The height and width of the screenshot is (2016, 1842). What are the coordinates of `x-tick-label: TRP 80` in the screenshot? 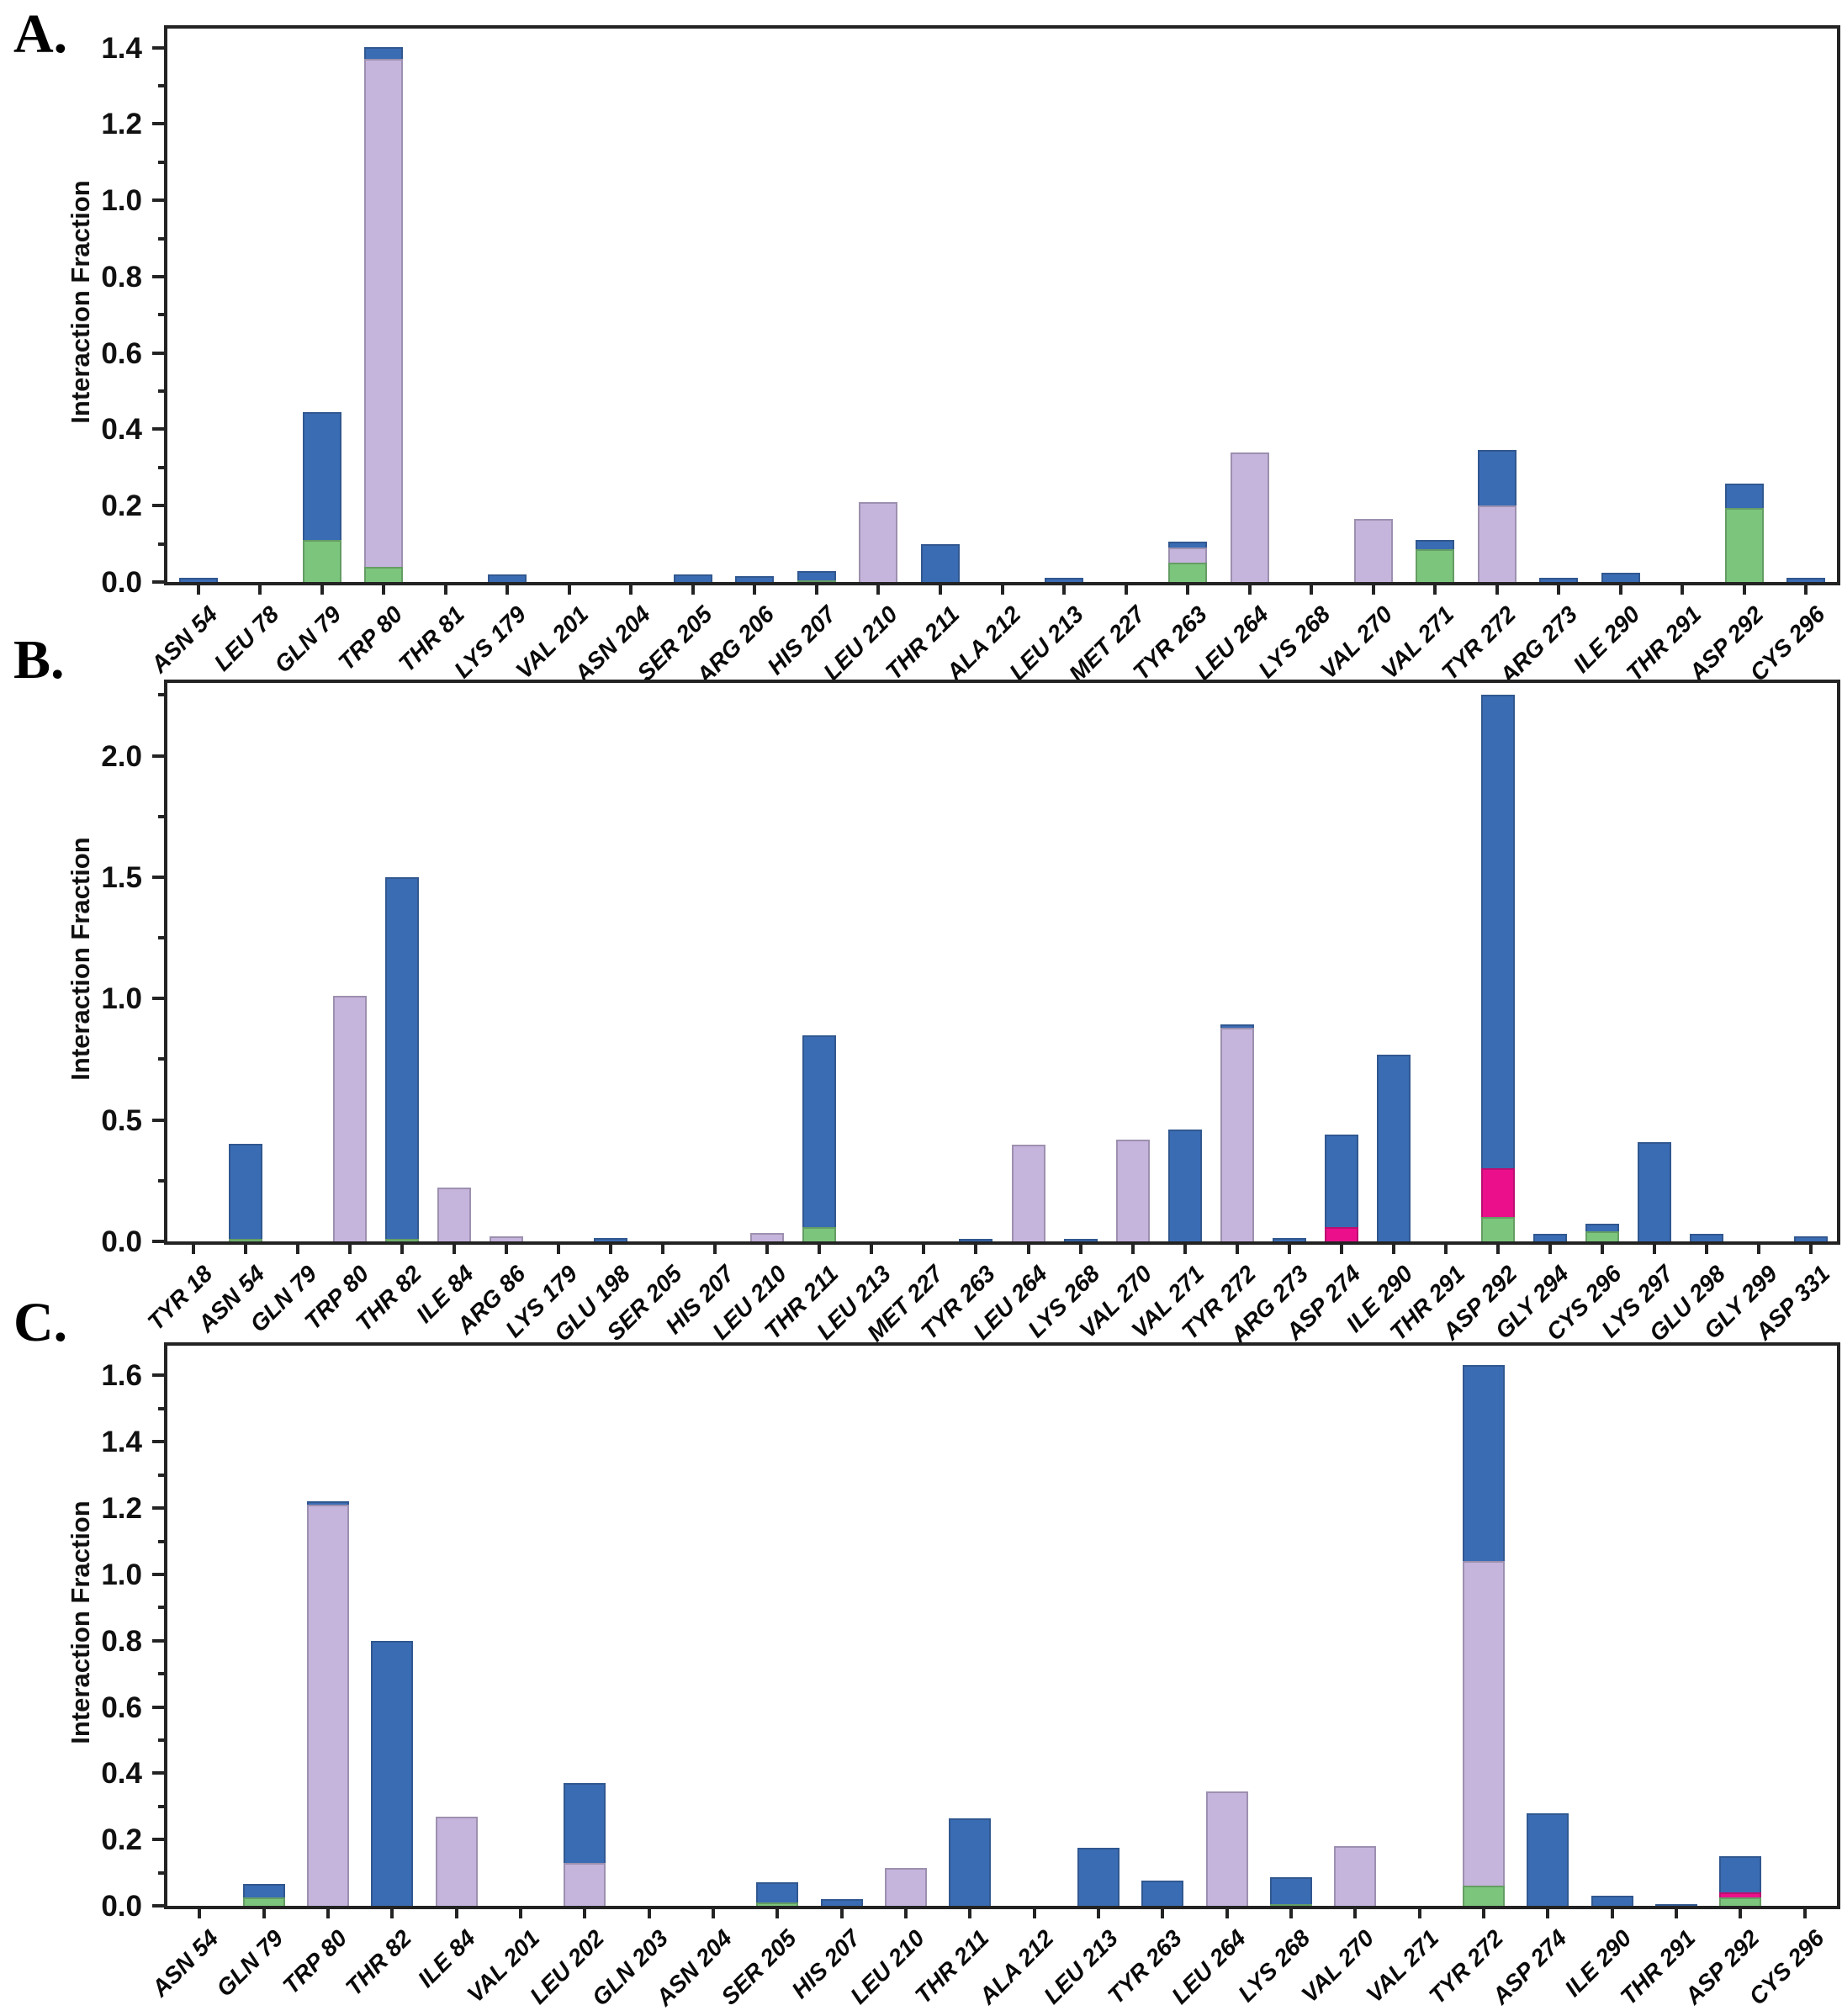 It's located at (315, 1961).